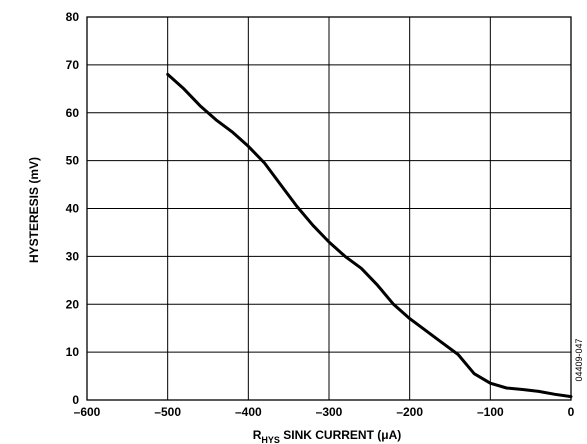  What do you see at coordinates (167, 412) in the screenshot?
I see `x-tick-label: –500` at bounding box center [167, 412].